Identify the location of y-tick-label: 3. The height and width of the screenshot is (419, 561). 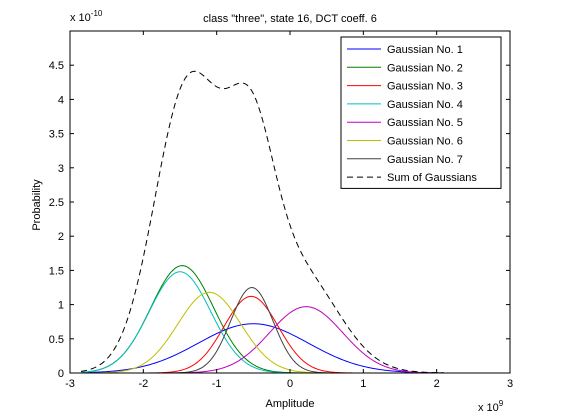
(61, 169).